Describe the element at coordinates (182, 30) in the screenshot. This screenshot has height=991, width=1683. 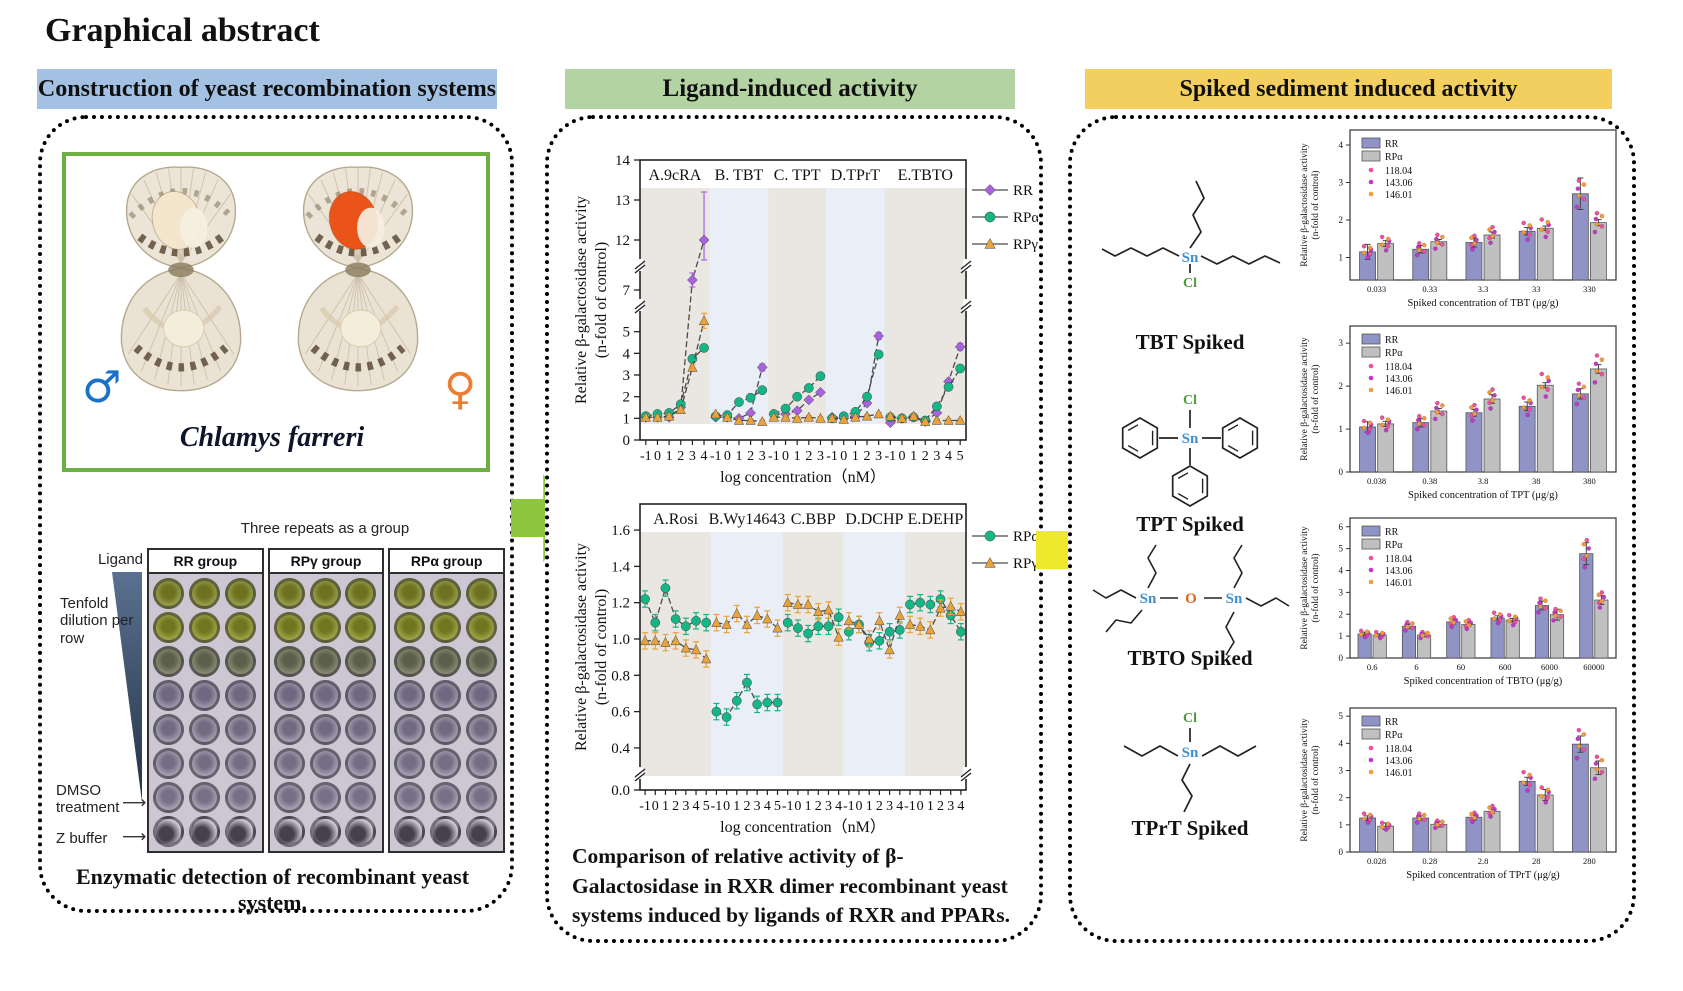
I see `page-title: Graphical abstract` at that location.